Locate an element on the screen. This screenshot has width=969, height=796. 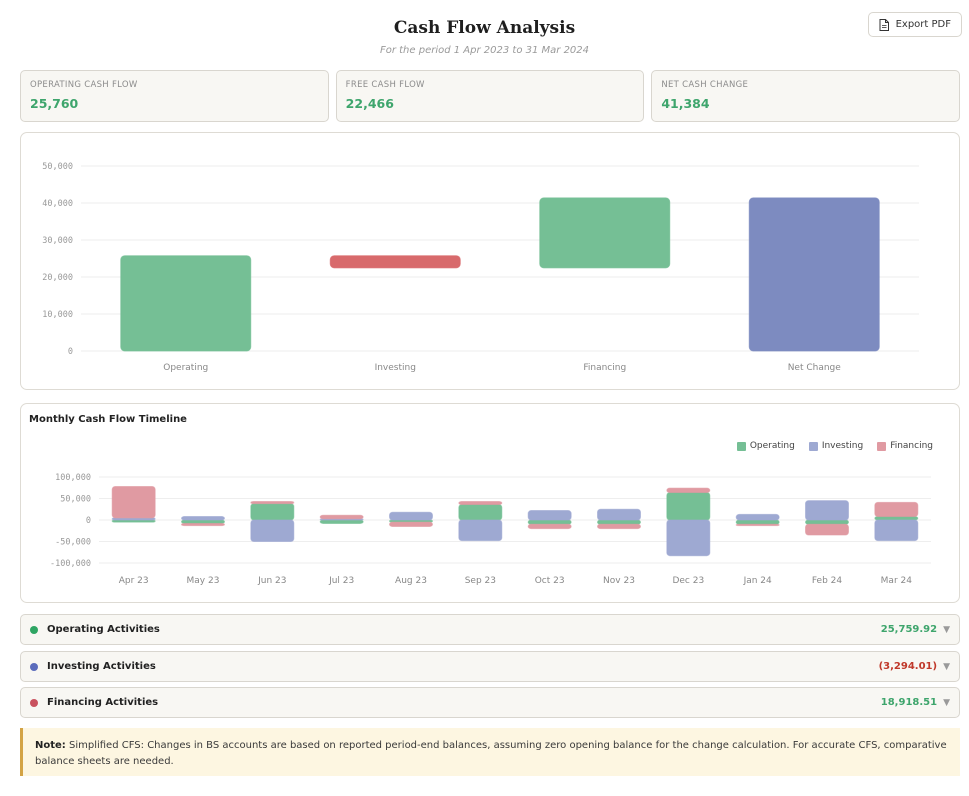
x-tick-label: Nov 23 is located at coordinates (619, 581).